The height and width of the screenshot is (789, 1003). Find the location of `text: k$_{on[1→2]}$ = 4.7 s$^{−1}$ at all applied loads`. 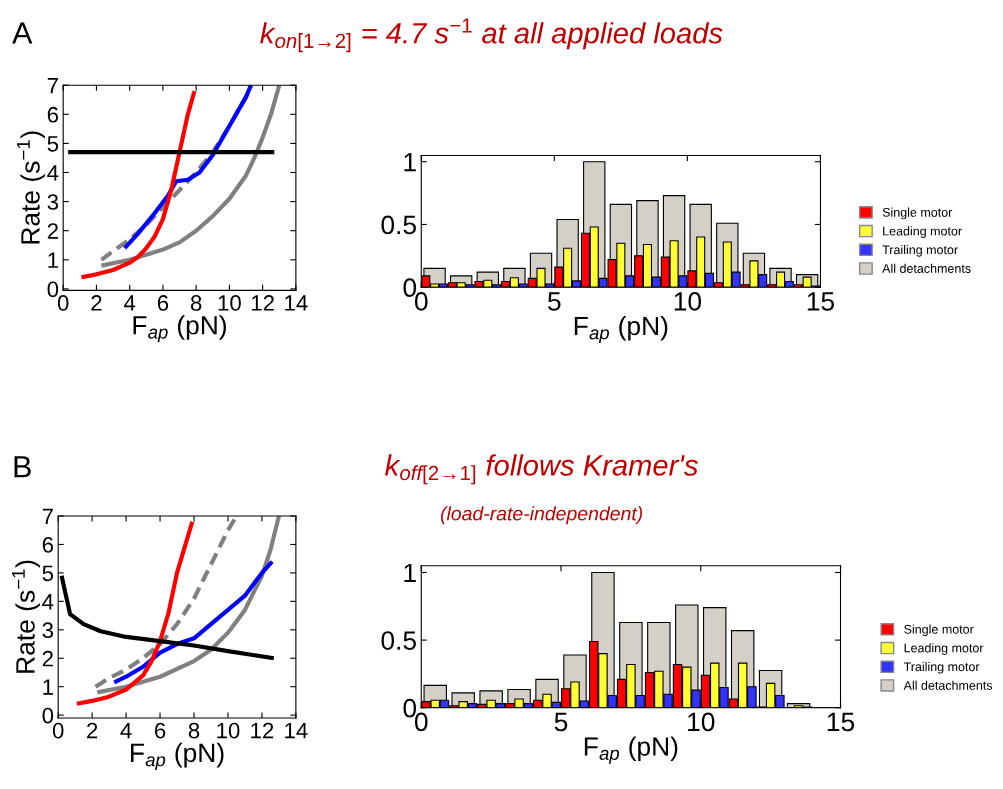

text: k$_{on[1→2]}$ = 4.7 s$^{−1}$ at all applied loads is located at coordinates (491, 35).